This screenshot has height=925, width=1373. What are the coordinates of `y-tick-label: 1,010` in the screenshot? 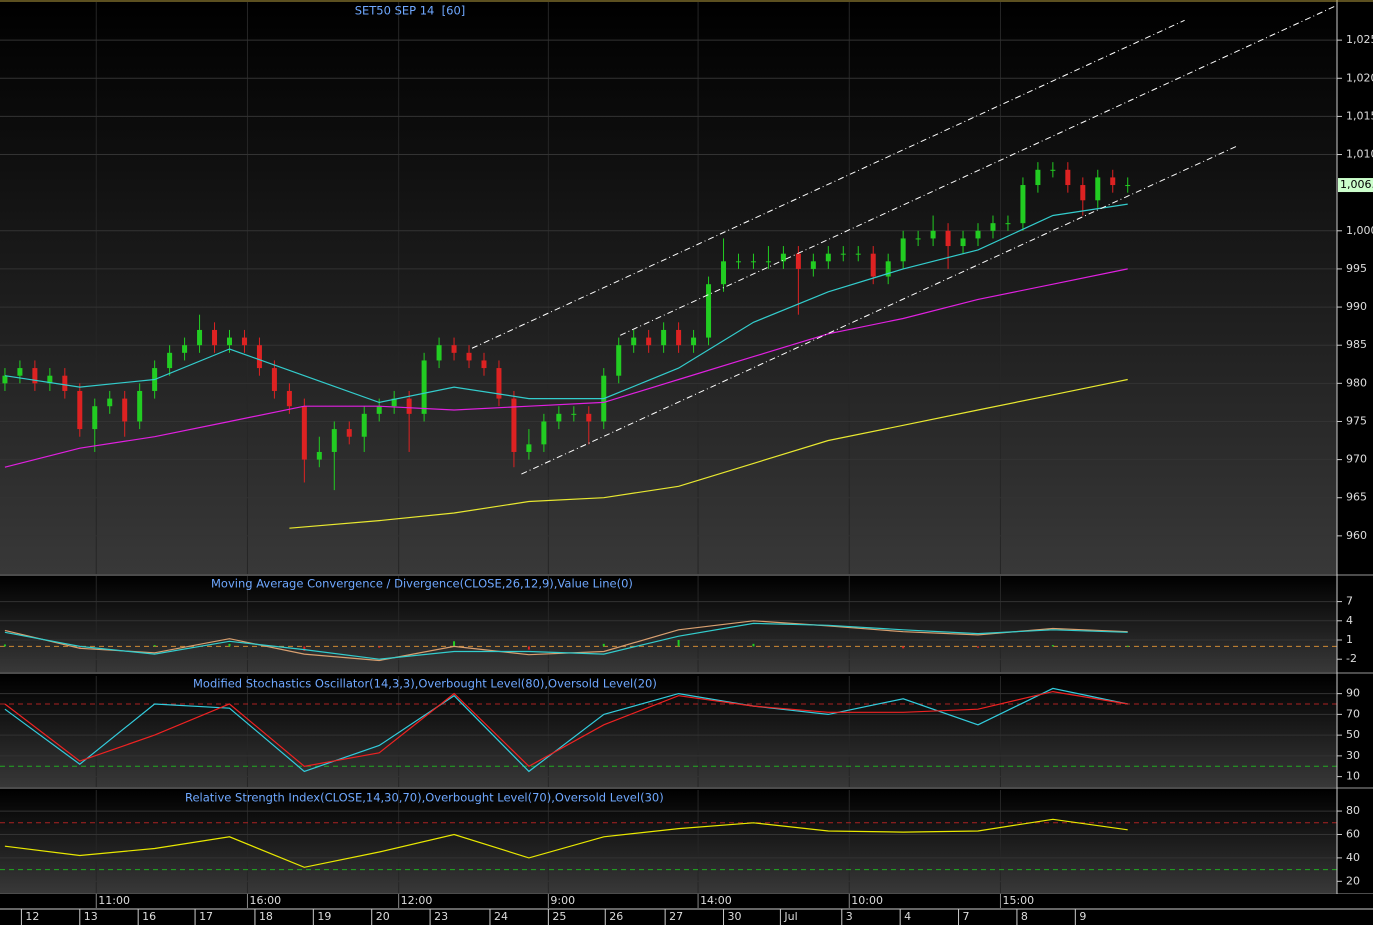 It's located at (1359, 154).